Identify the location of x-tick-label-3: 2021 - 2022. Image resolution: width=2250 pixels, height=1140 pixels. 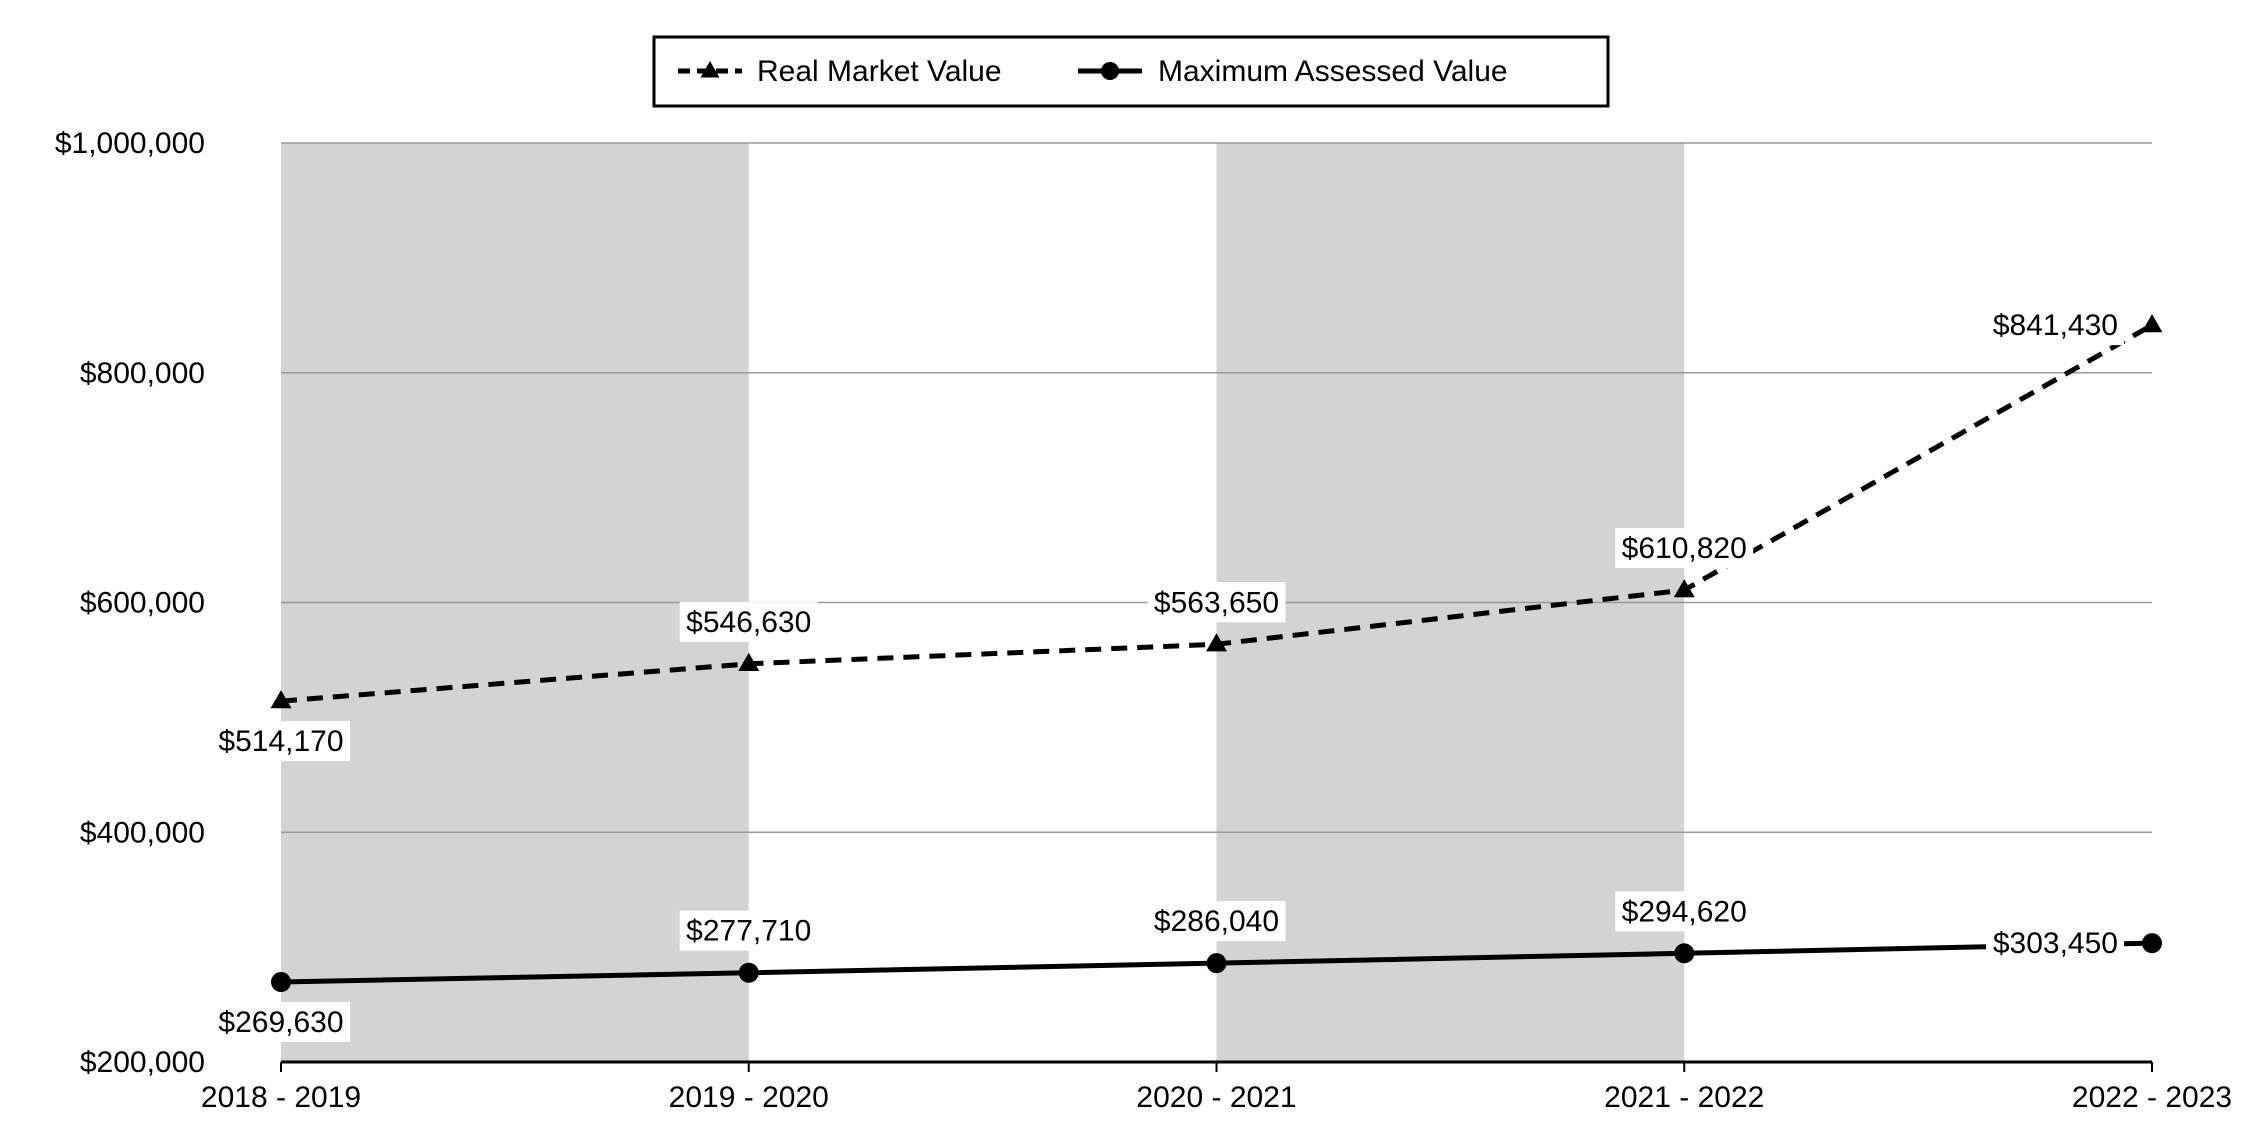
(1684, 1097).